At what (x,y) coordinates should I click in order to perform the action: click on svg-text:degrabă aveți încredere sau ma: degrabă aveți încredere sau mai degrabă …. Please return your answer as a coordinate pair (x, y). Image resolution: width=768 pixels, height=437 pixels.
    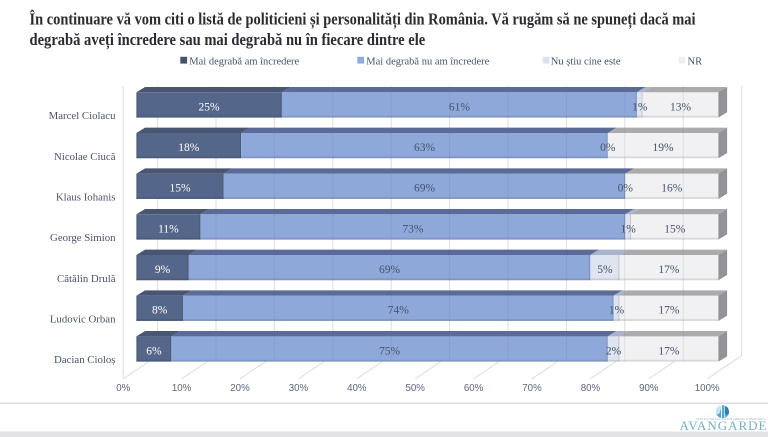
    Looking at the image, I should click on (228, 40).